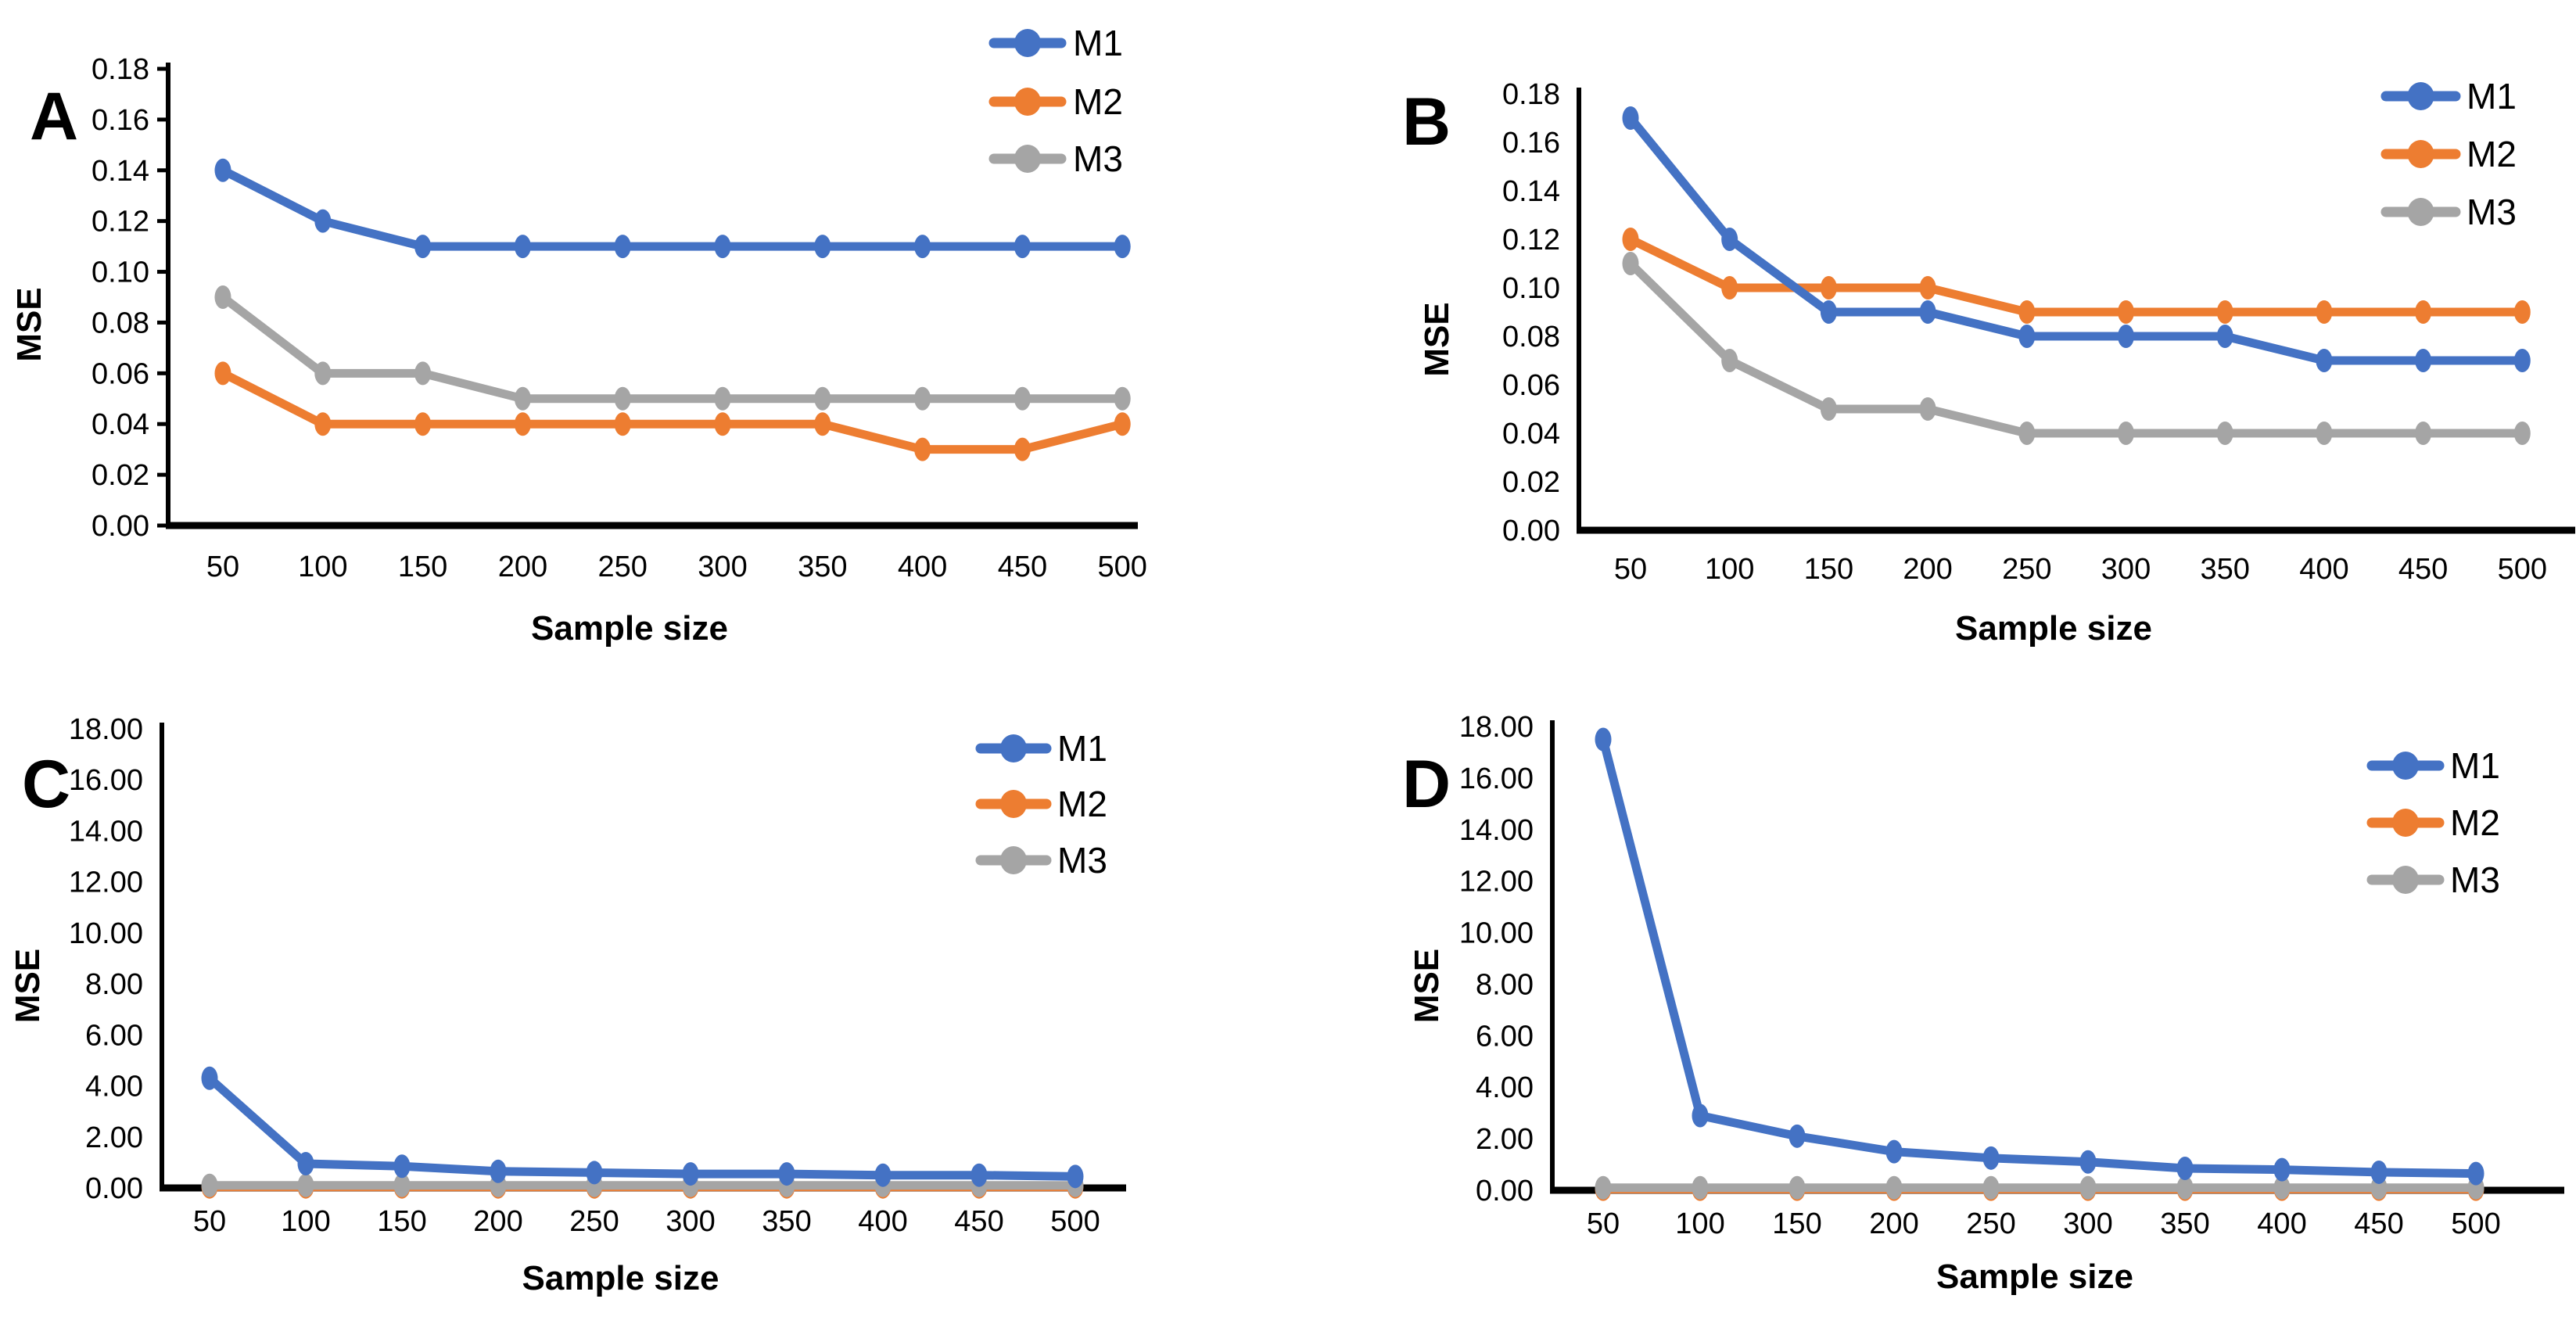  Describe the element at coordinates (2126, 569) in the screenshot. I see `panel-b-xtick-label: 300` at that location.